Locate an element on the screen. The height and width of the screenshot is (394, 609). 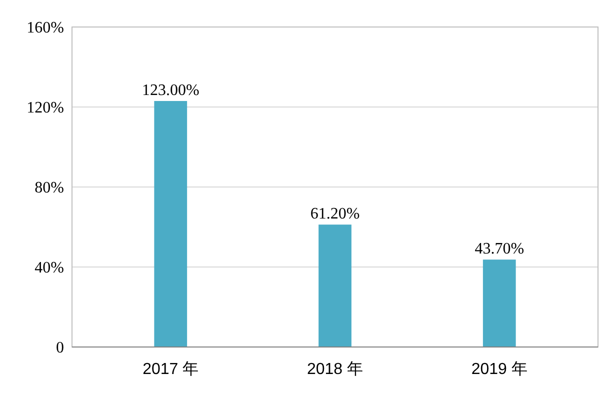
data-label: 61.20% is located at coordinates (335, 214).